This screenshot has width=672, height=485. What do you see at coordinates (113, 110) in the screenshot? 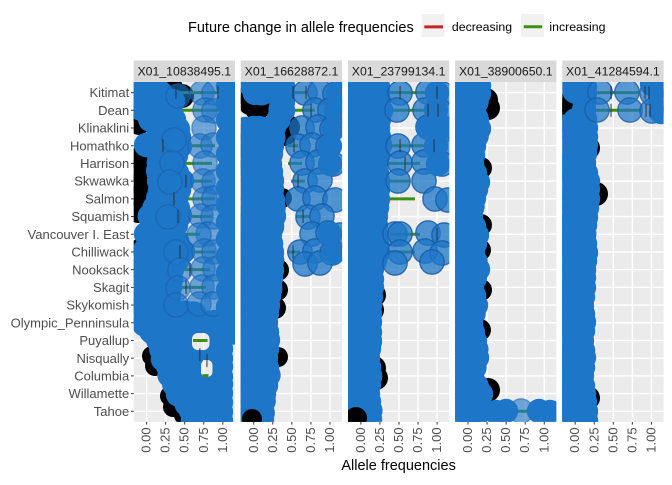
I see `svg-text: Dean` at bounding box center [113, 110].